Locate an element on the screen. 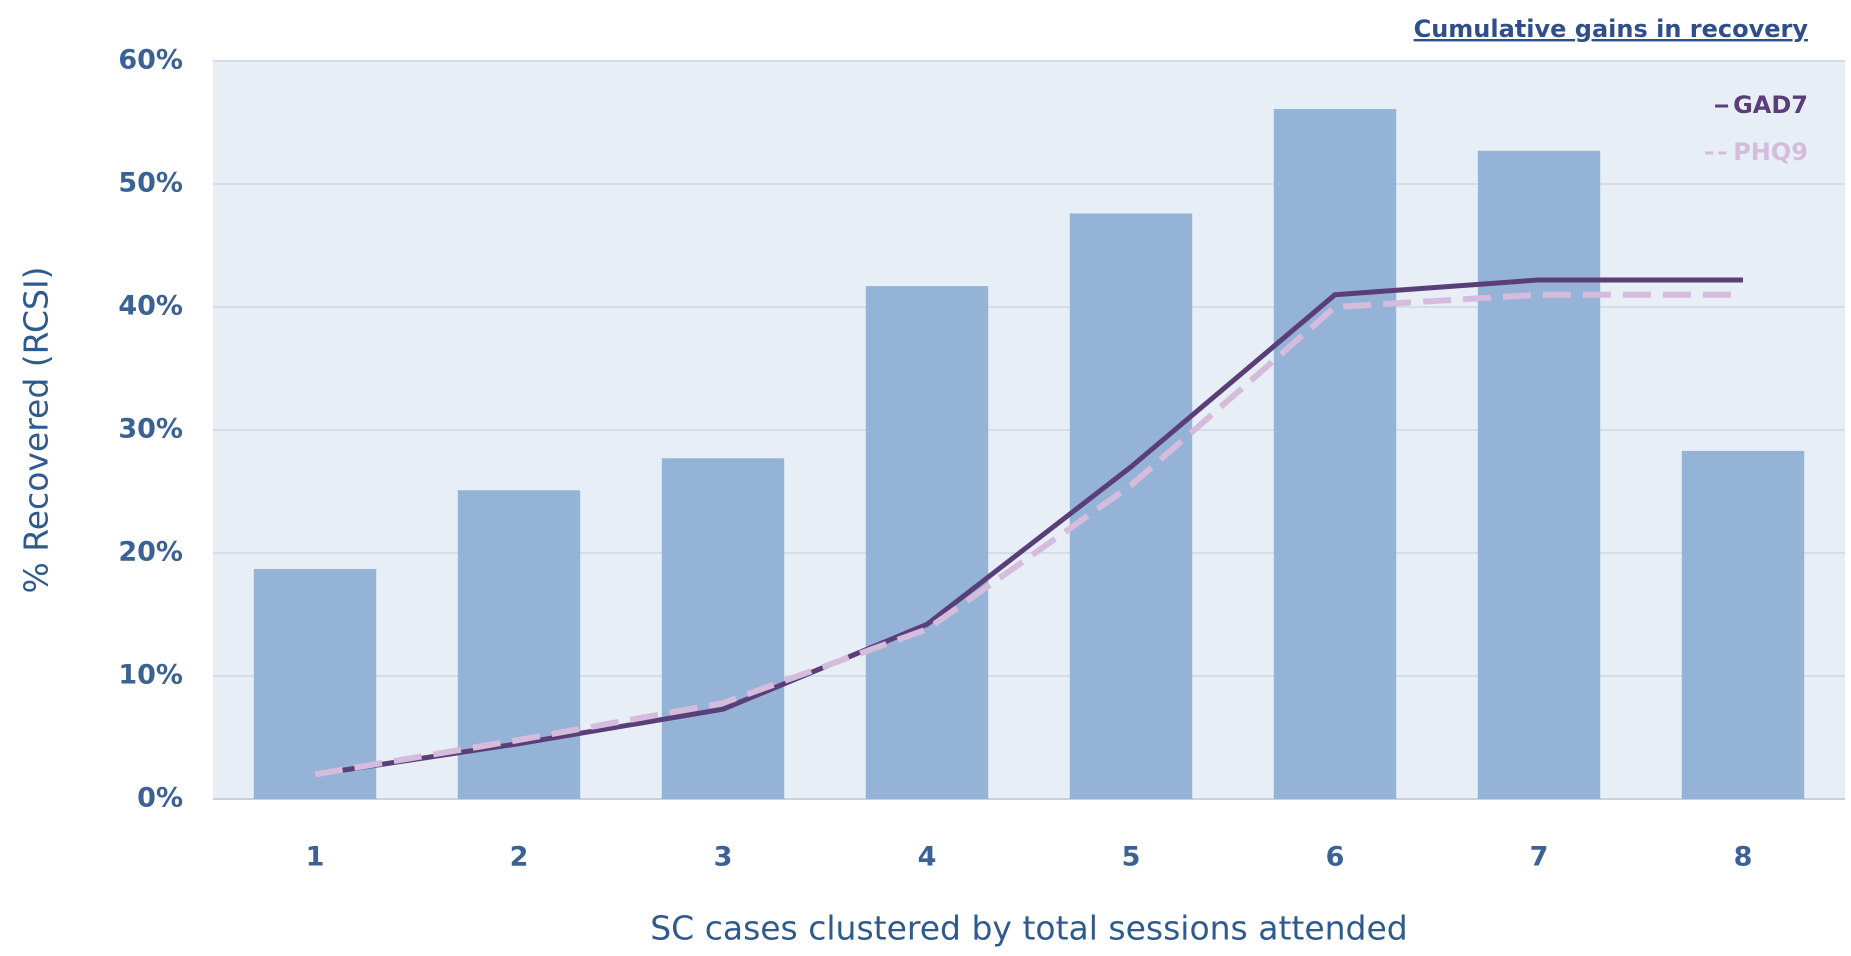 The height and width of the screenshot is (956, 1851). chart-title: Cumulative gains in recovery is located at coordinates (1611, 29).